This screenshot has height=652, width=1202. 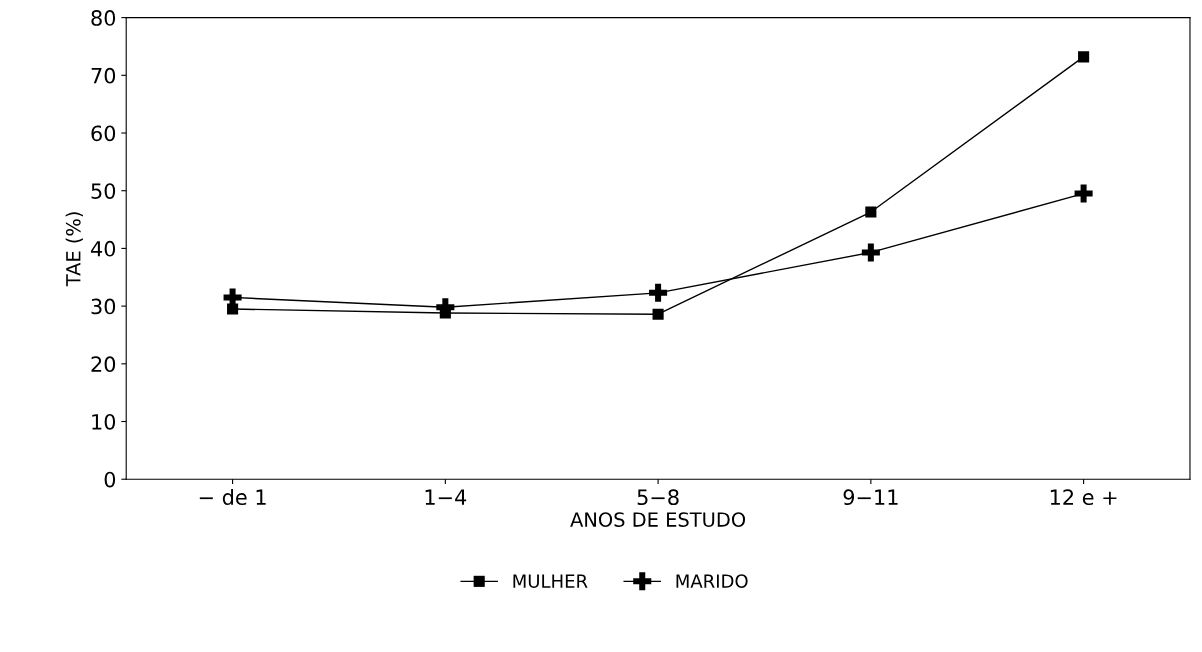 What do you see at coordinates (103, 18) in the screenshot?
I see `y-tick-label: 80` at bounding box center [103, 18].